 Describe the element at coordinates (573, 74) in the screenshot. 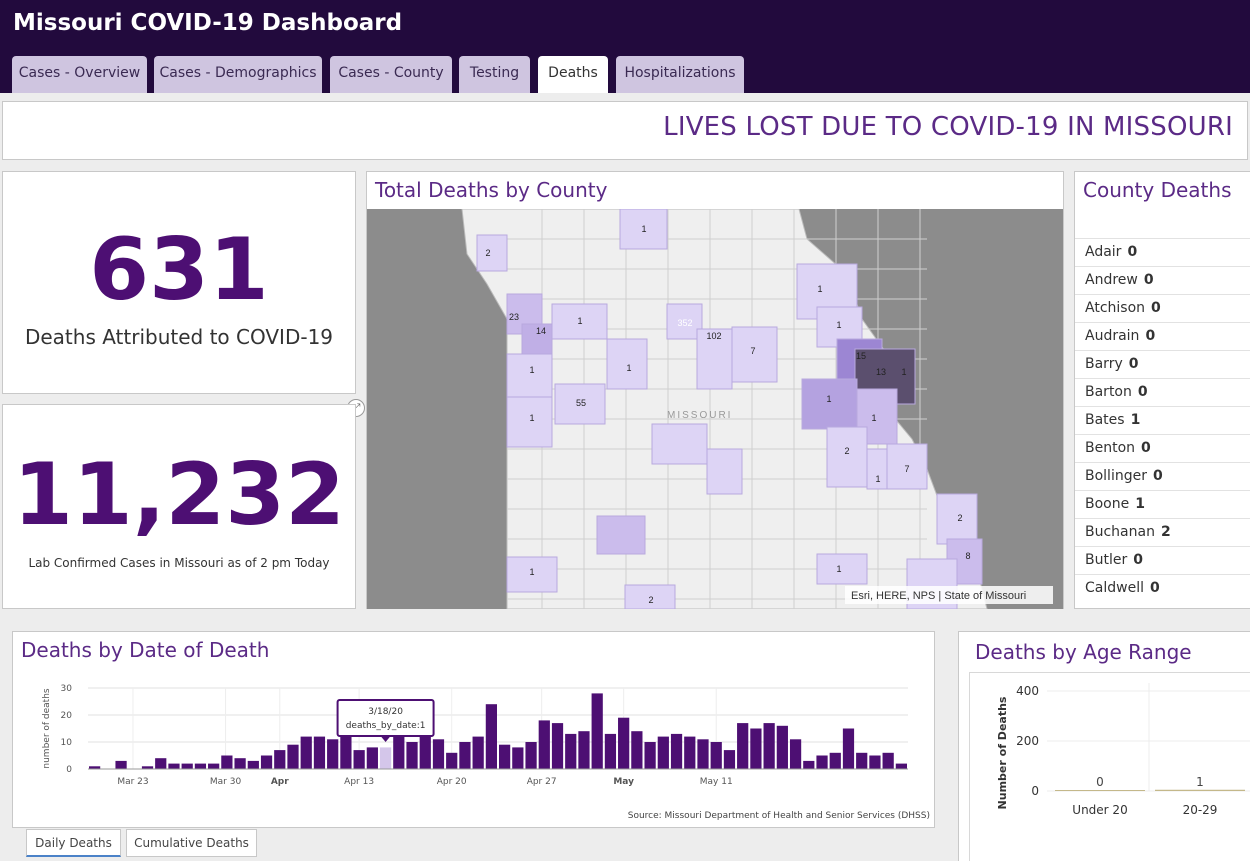

I see `tab-deaths: Deaths` at that location.